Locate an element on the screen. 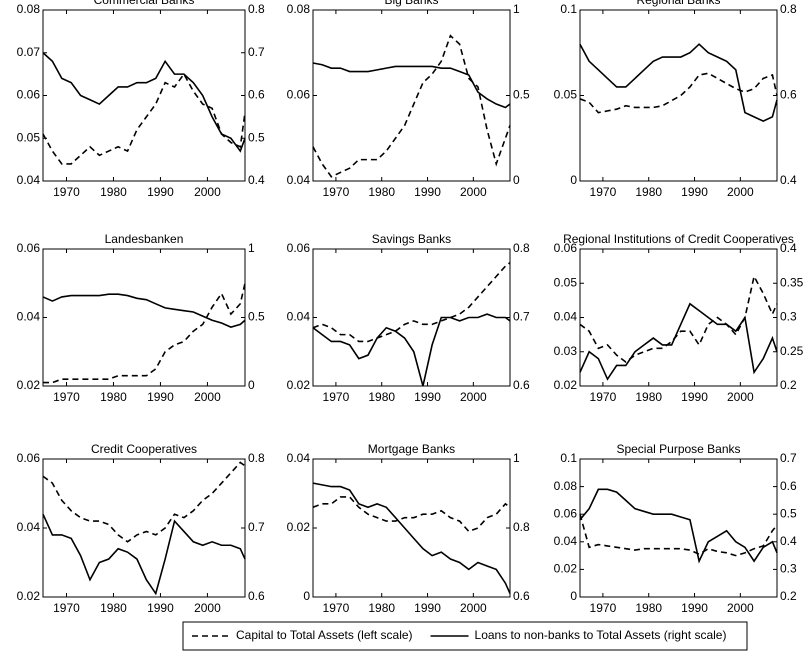 The width and height of the screenshot is (809, 659). panel-title: Commercial Banks is located at coordinates (144, 3).